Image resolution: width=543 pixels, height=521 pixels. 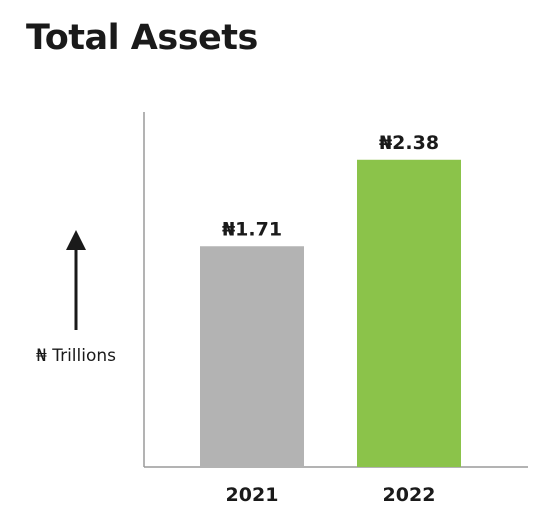 I want to click on x-tick-label-2022: 2022, so click(x=409, y=495).